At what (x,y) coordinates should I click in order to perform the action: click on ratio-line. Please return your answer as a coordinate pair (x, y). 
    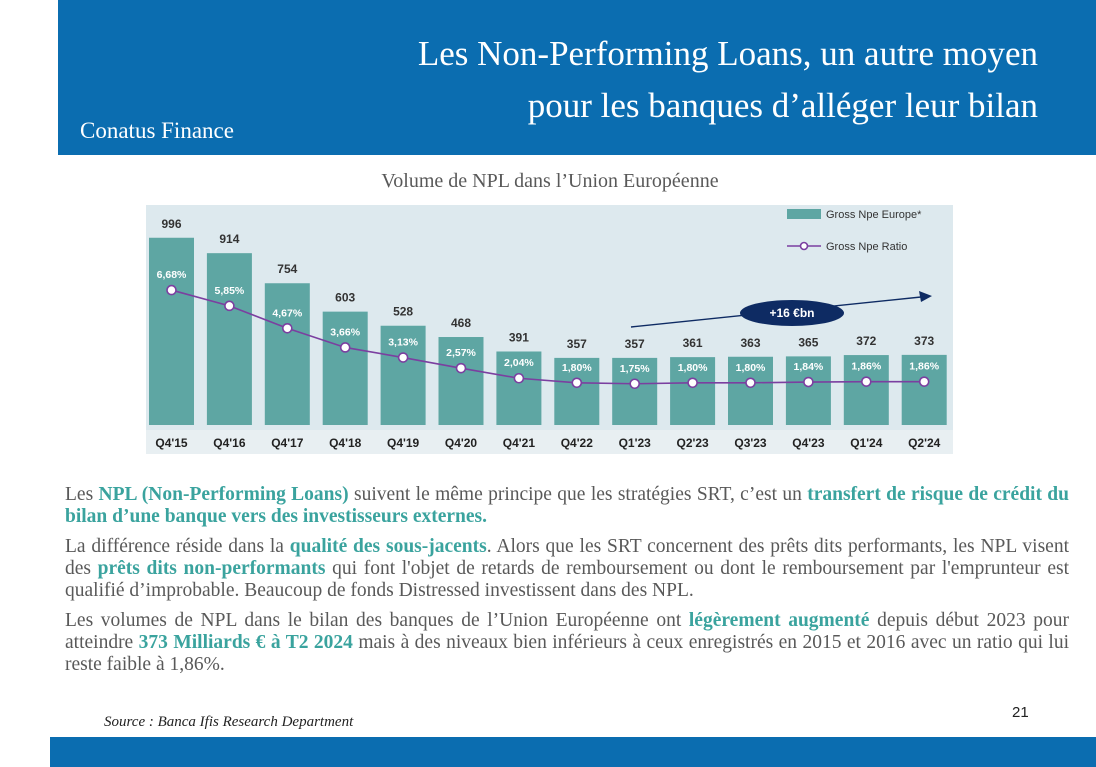
    Looking at the image, I should click on (548, 337).